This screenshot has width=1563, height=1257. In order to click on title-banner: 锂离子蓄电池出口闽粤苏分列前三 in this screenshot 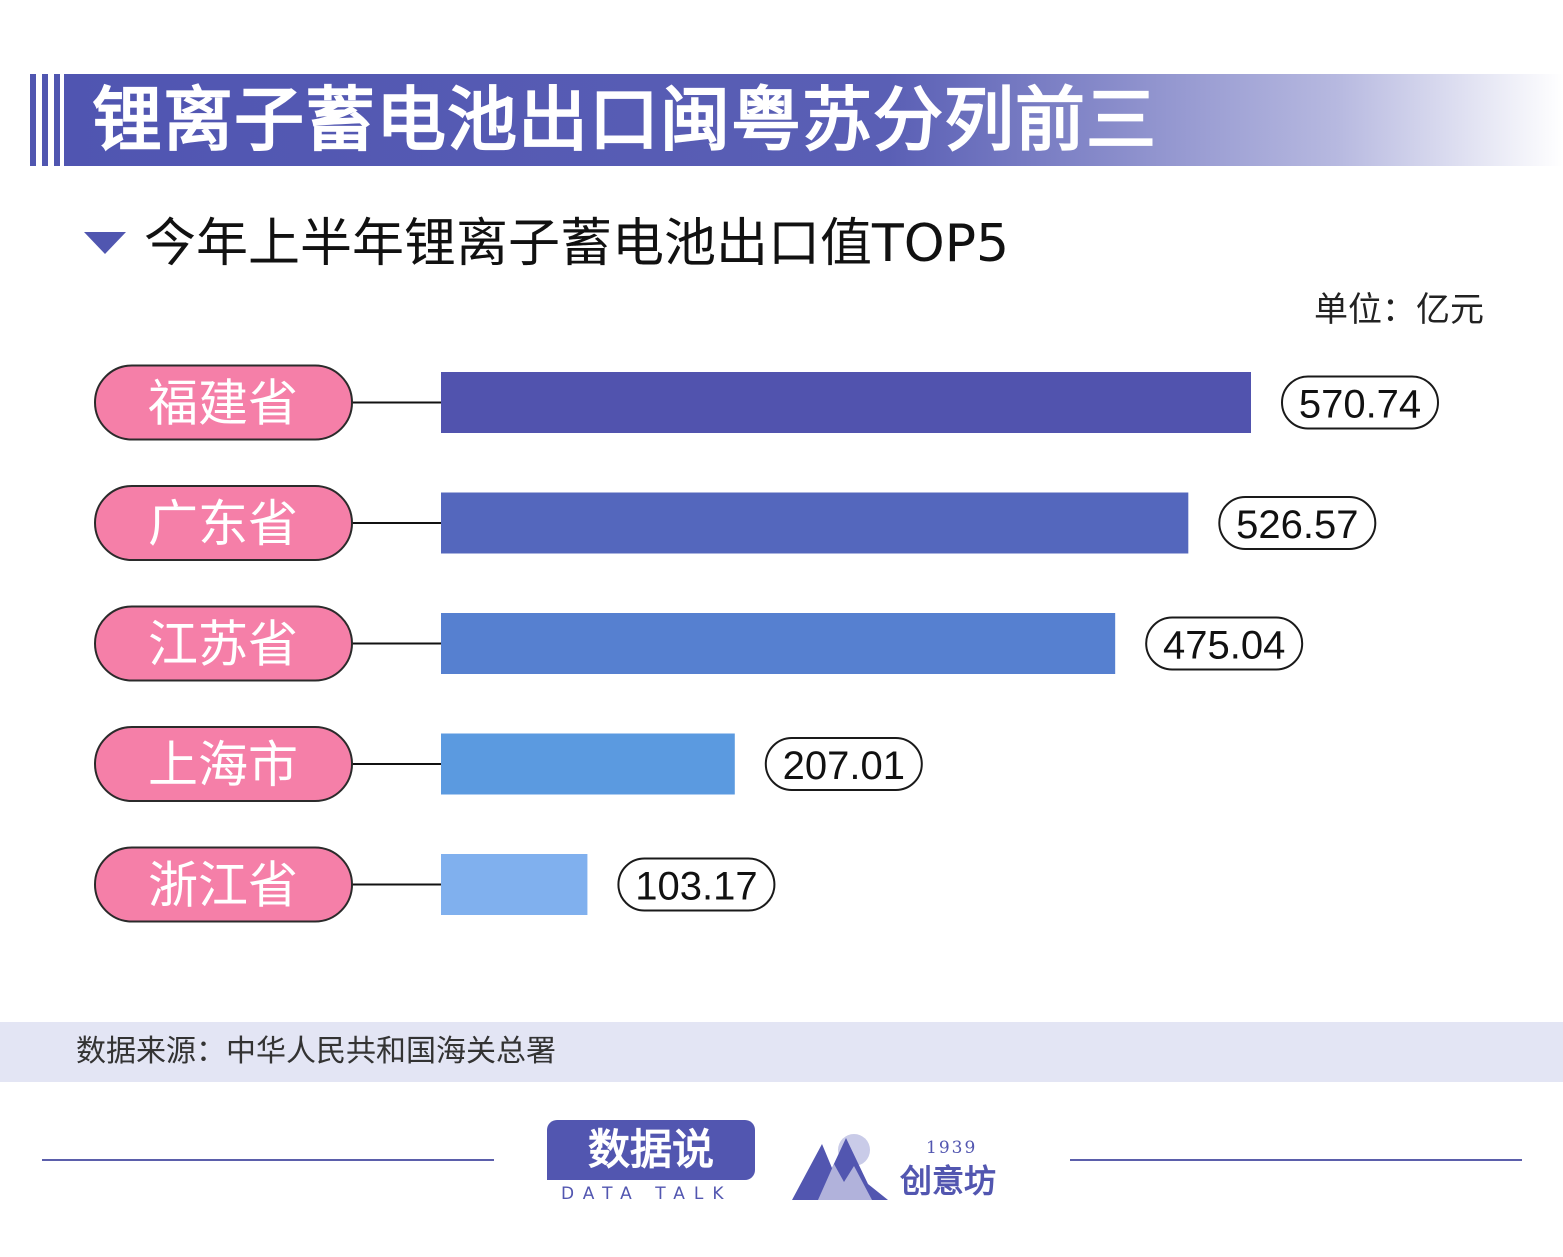, I will do `click(796, 120)`.